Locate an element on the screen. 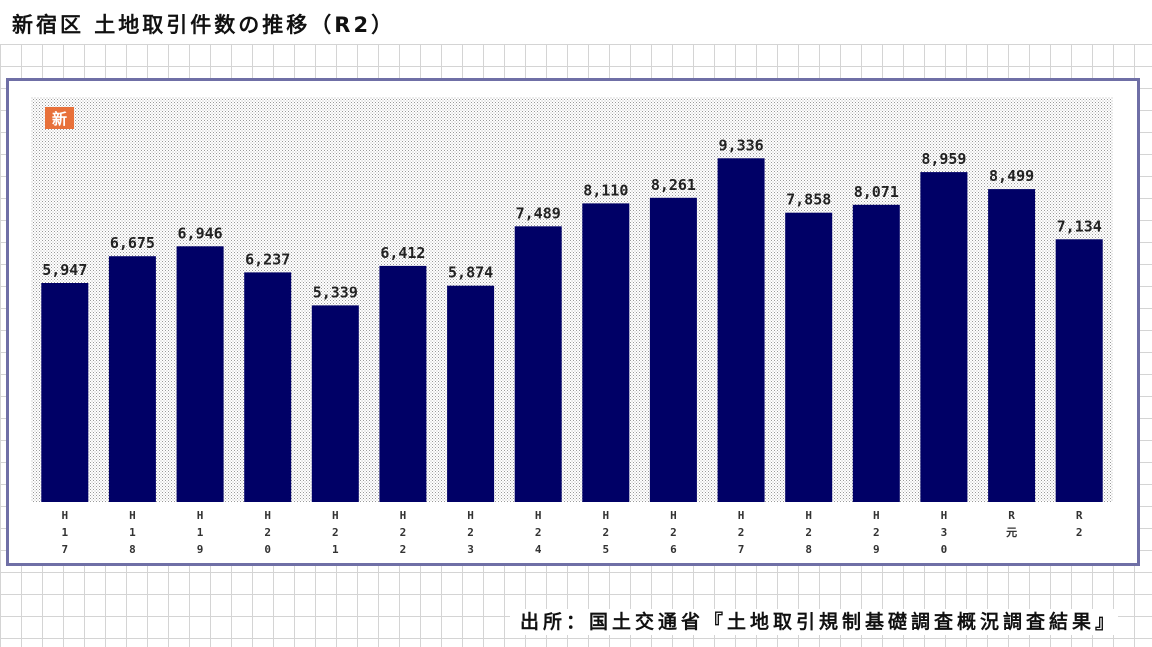  value-label-H17: 5,947 is located at coordinates (64, 270).